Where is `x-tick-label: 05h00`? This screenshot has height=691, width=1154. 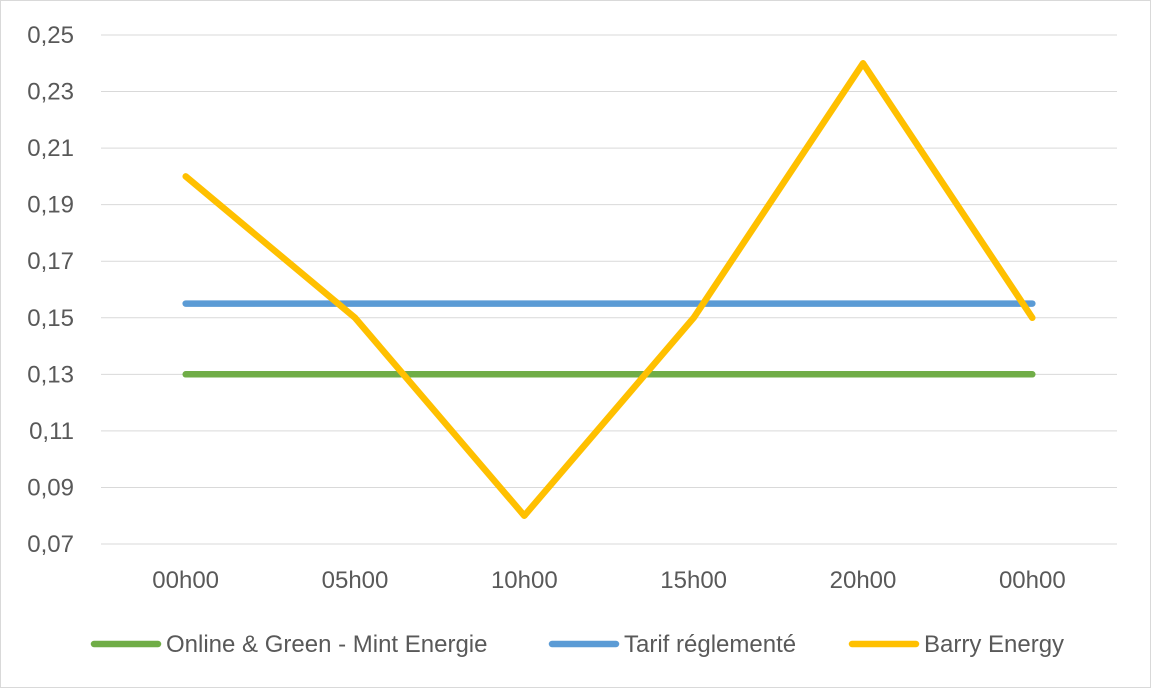
x-tick-label: 05h00 is located at coordinates (355, 580).